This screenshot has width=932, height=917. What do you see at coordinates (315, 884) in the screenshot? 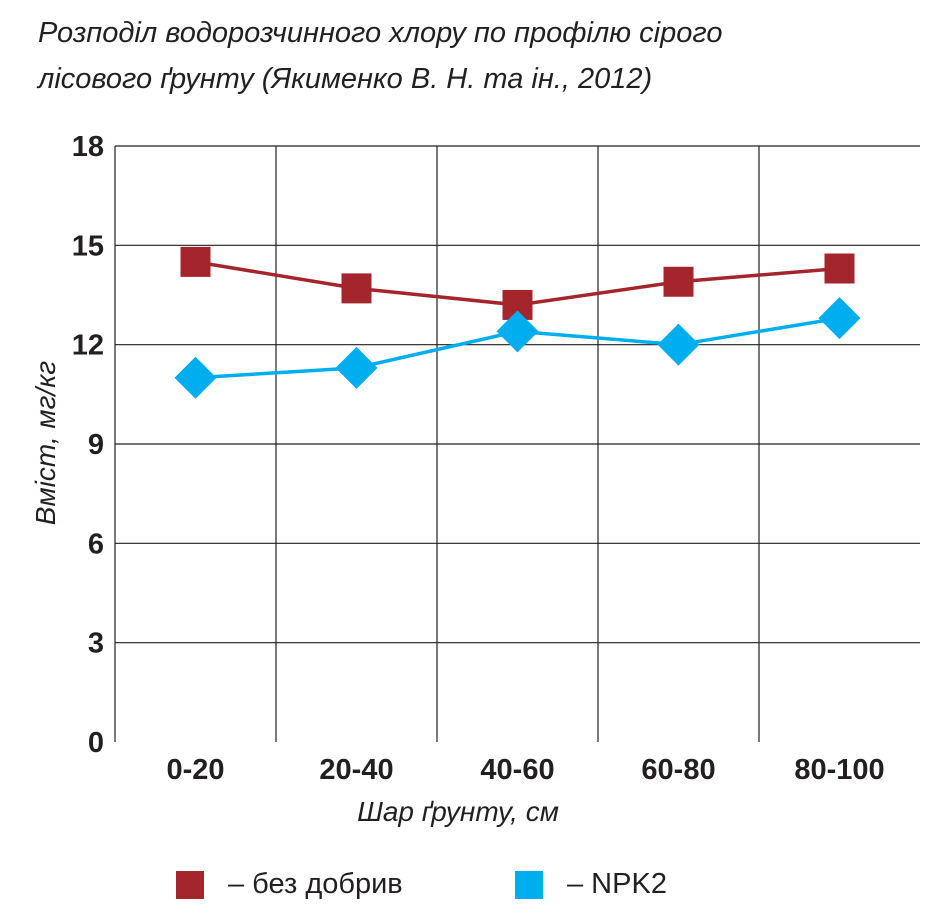
I see `legend-label-bez-dobryv: – без добрив` at bounding box center [315, 884].